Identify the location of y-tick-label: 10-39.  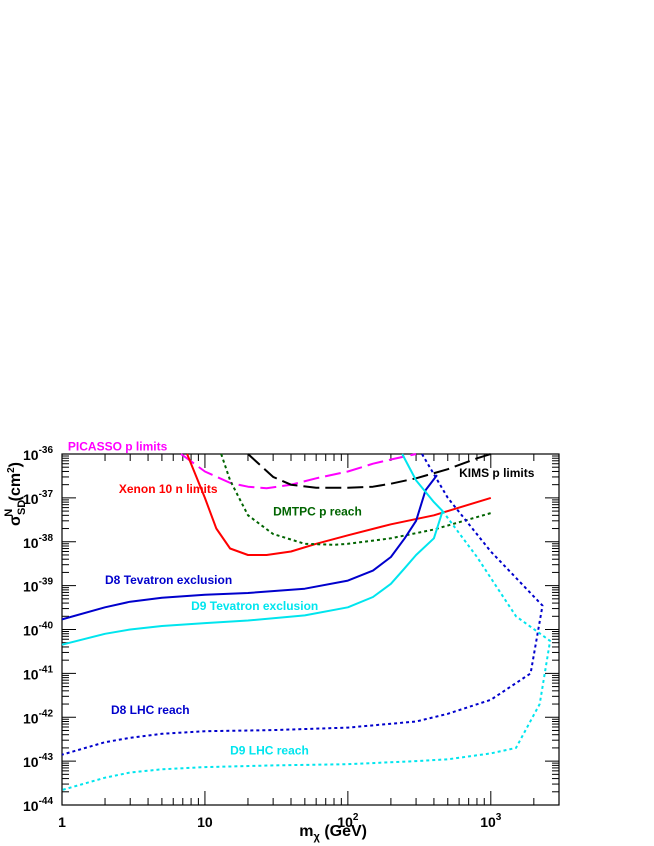
(38, 586).